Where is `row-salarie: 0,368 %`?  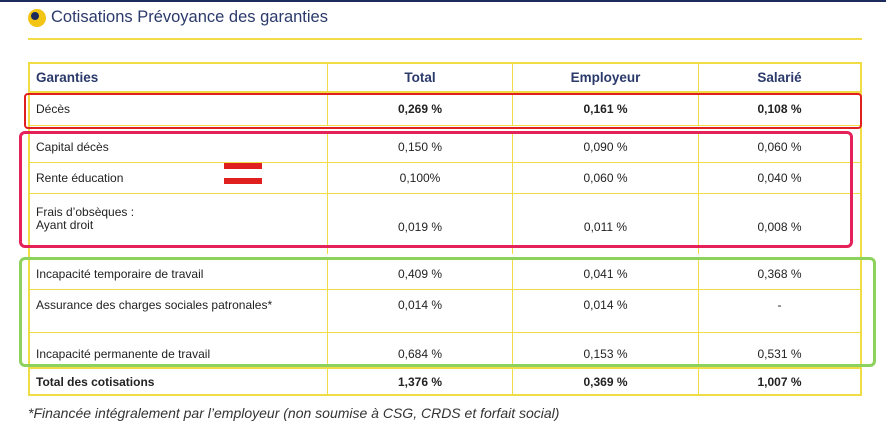
row-salarie: 0,368 % is located at coordinates (779, 274).